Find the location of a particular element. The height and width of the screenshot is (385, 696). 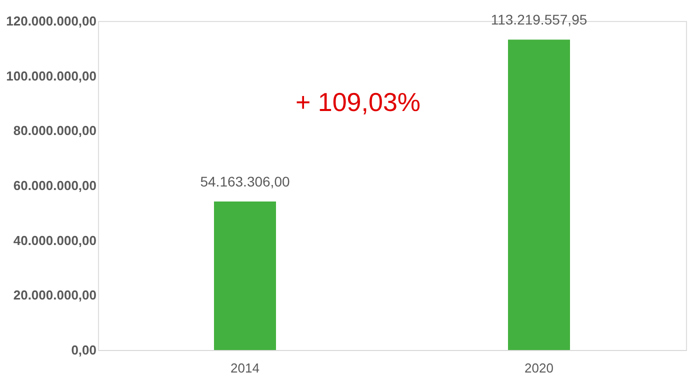

y-tick-label: 120.000.000,00 is located at coordinates (51, 21).